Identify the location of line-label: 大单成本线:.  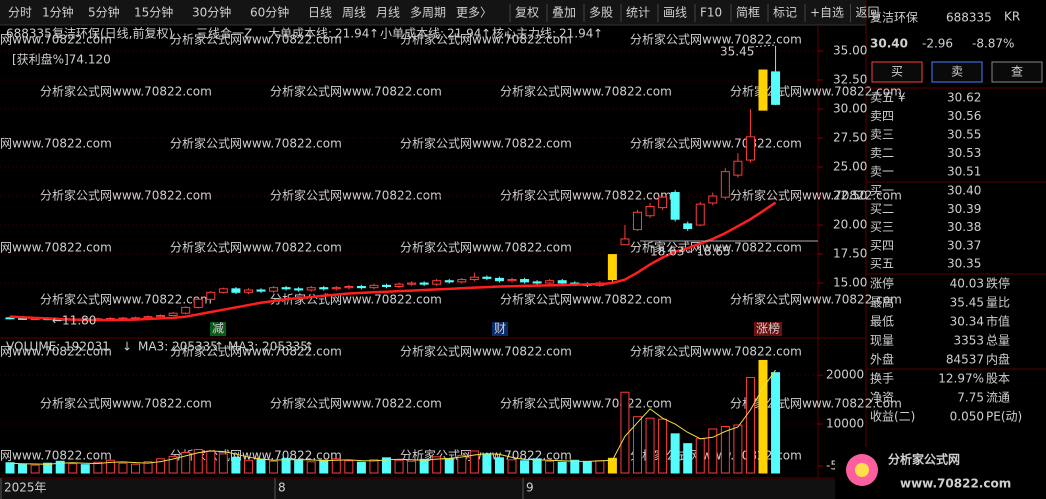
(300, 34).